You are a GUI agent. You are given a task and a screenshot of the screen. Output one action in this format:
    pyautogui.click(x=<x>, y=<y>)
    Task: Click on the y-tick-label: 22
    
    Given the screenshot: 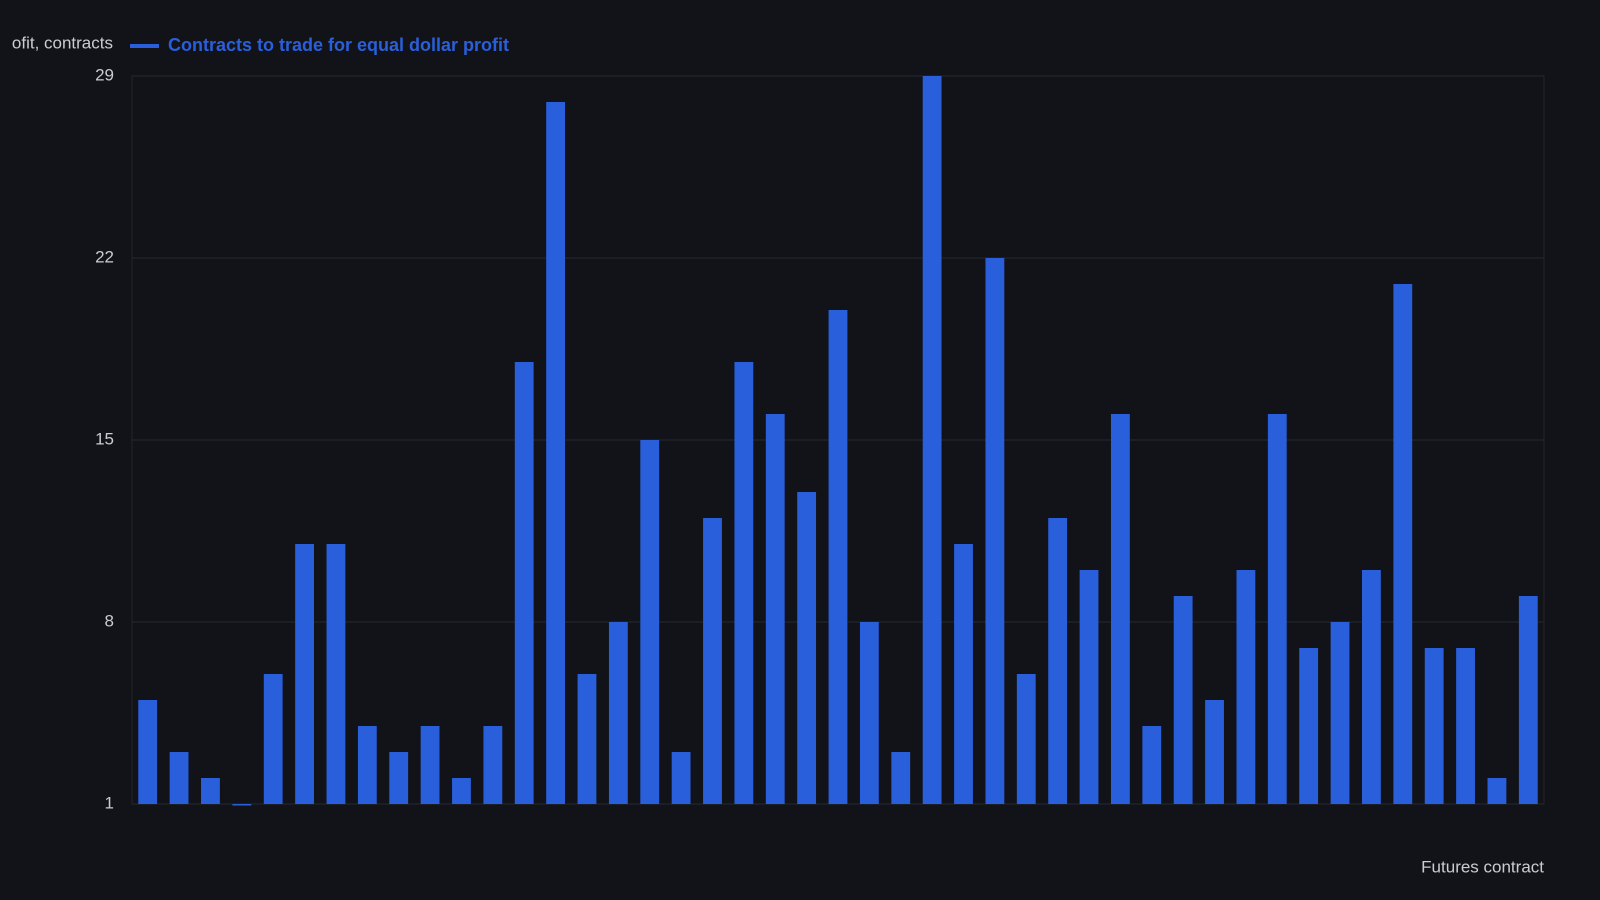 What is the action you would take?
    pyautogui.click(x=104, y=256)
    